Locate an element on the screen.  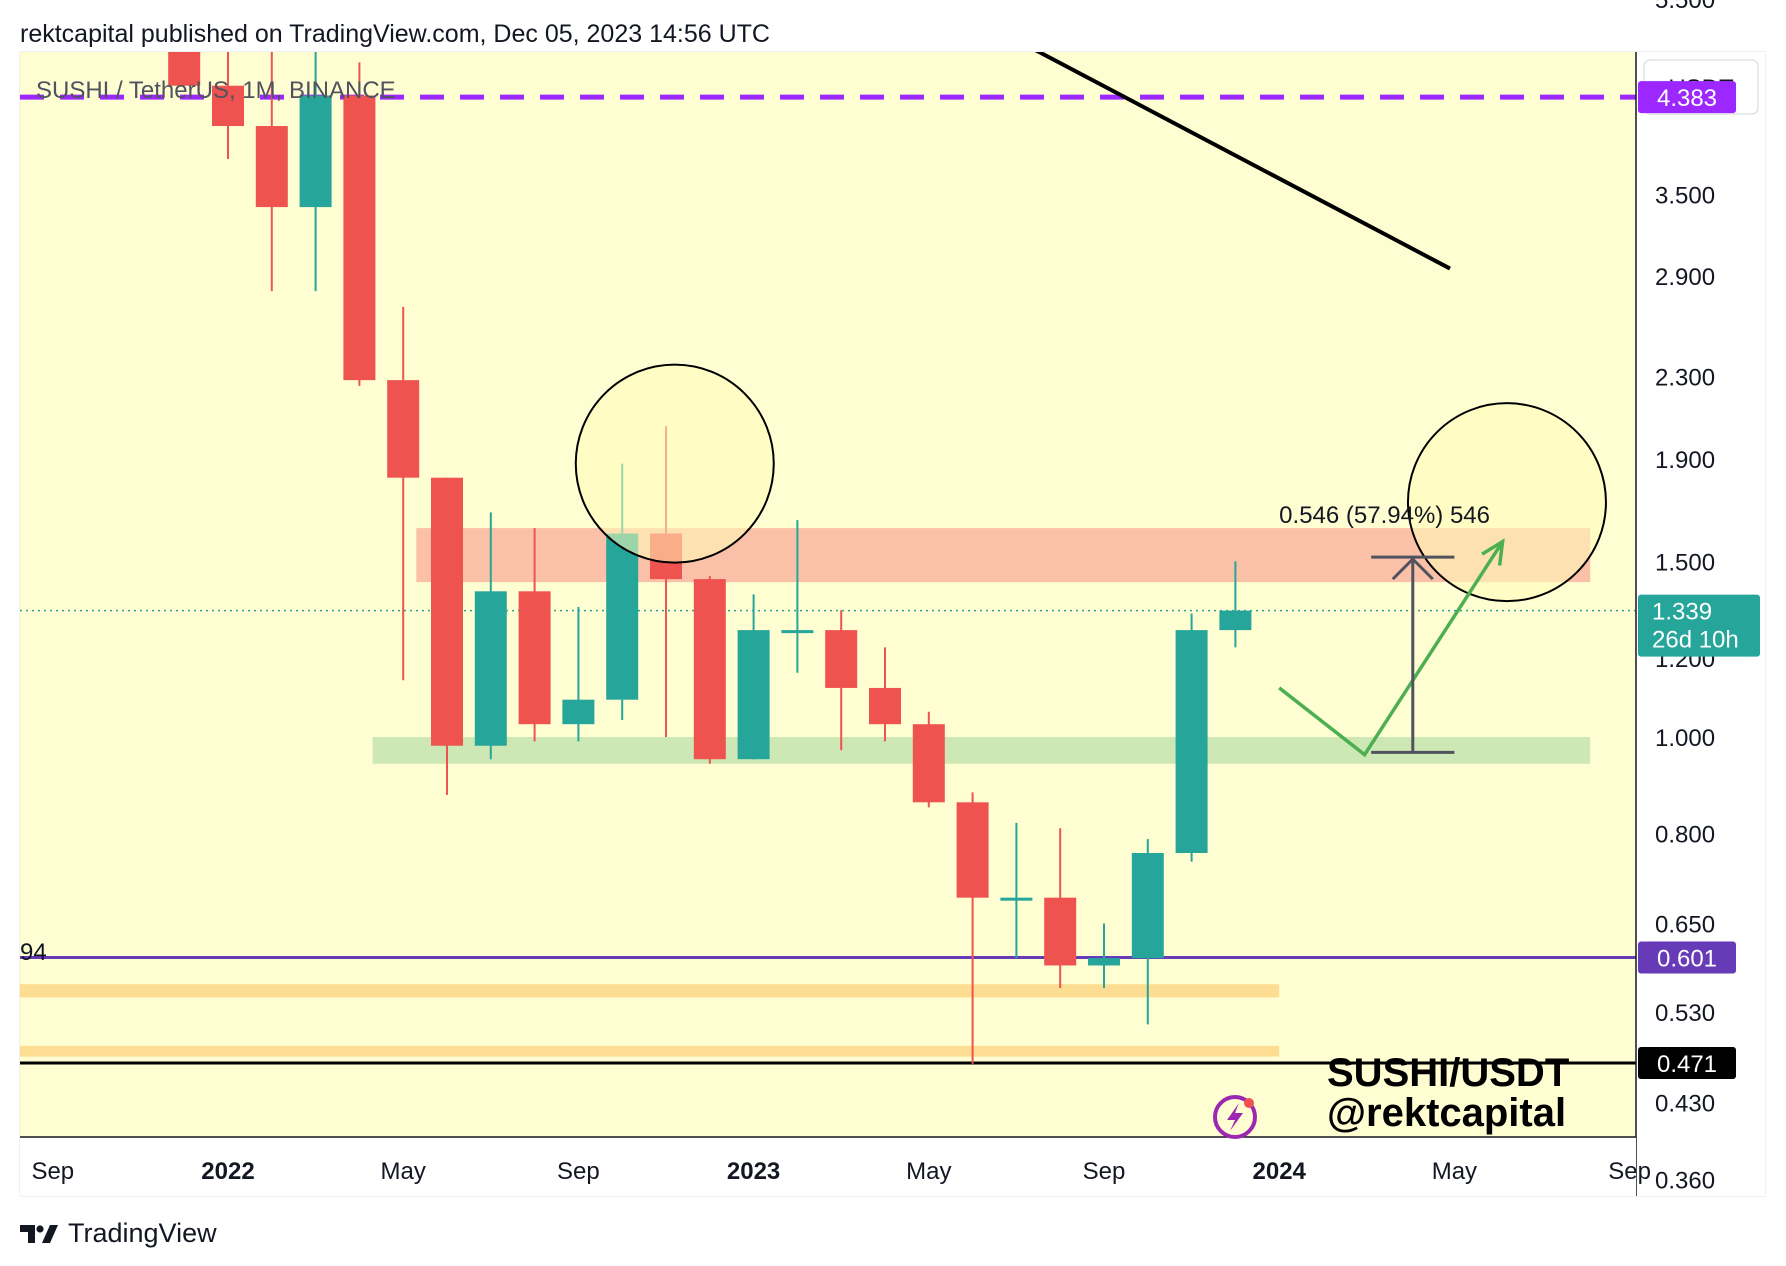
y-tick-label: 1.000 is located at coordinates (1685, 738).